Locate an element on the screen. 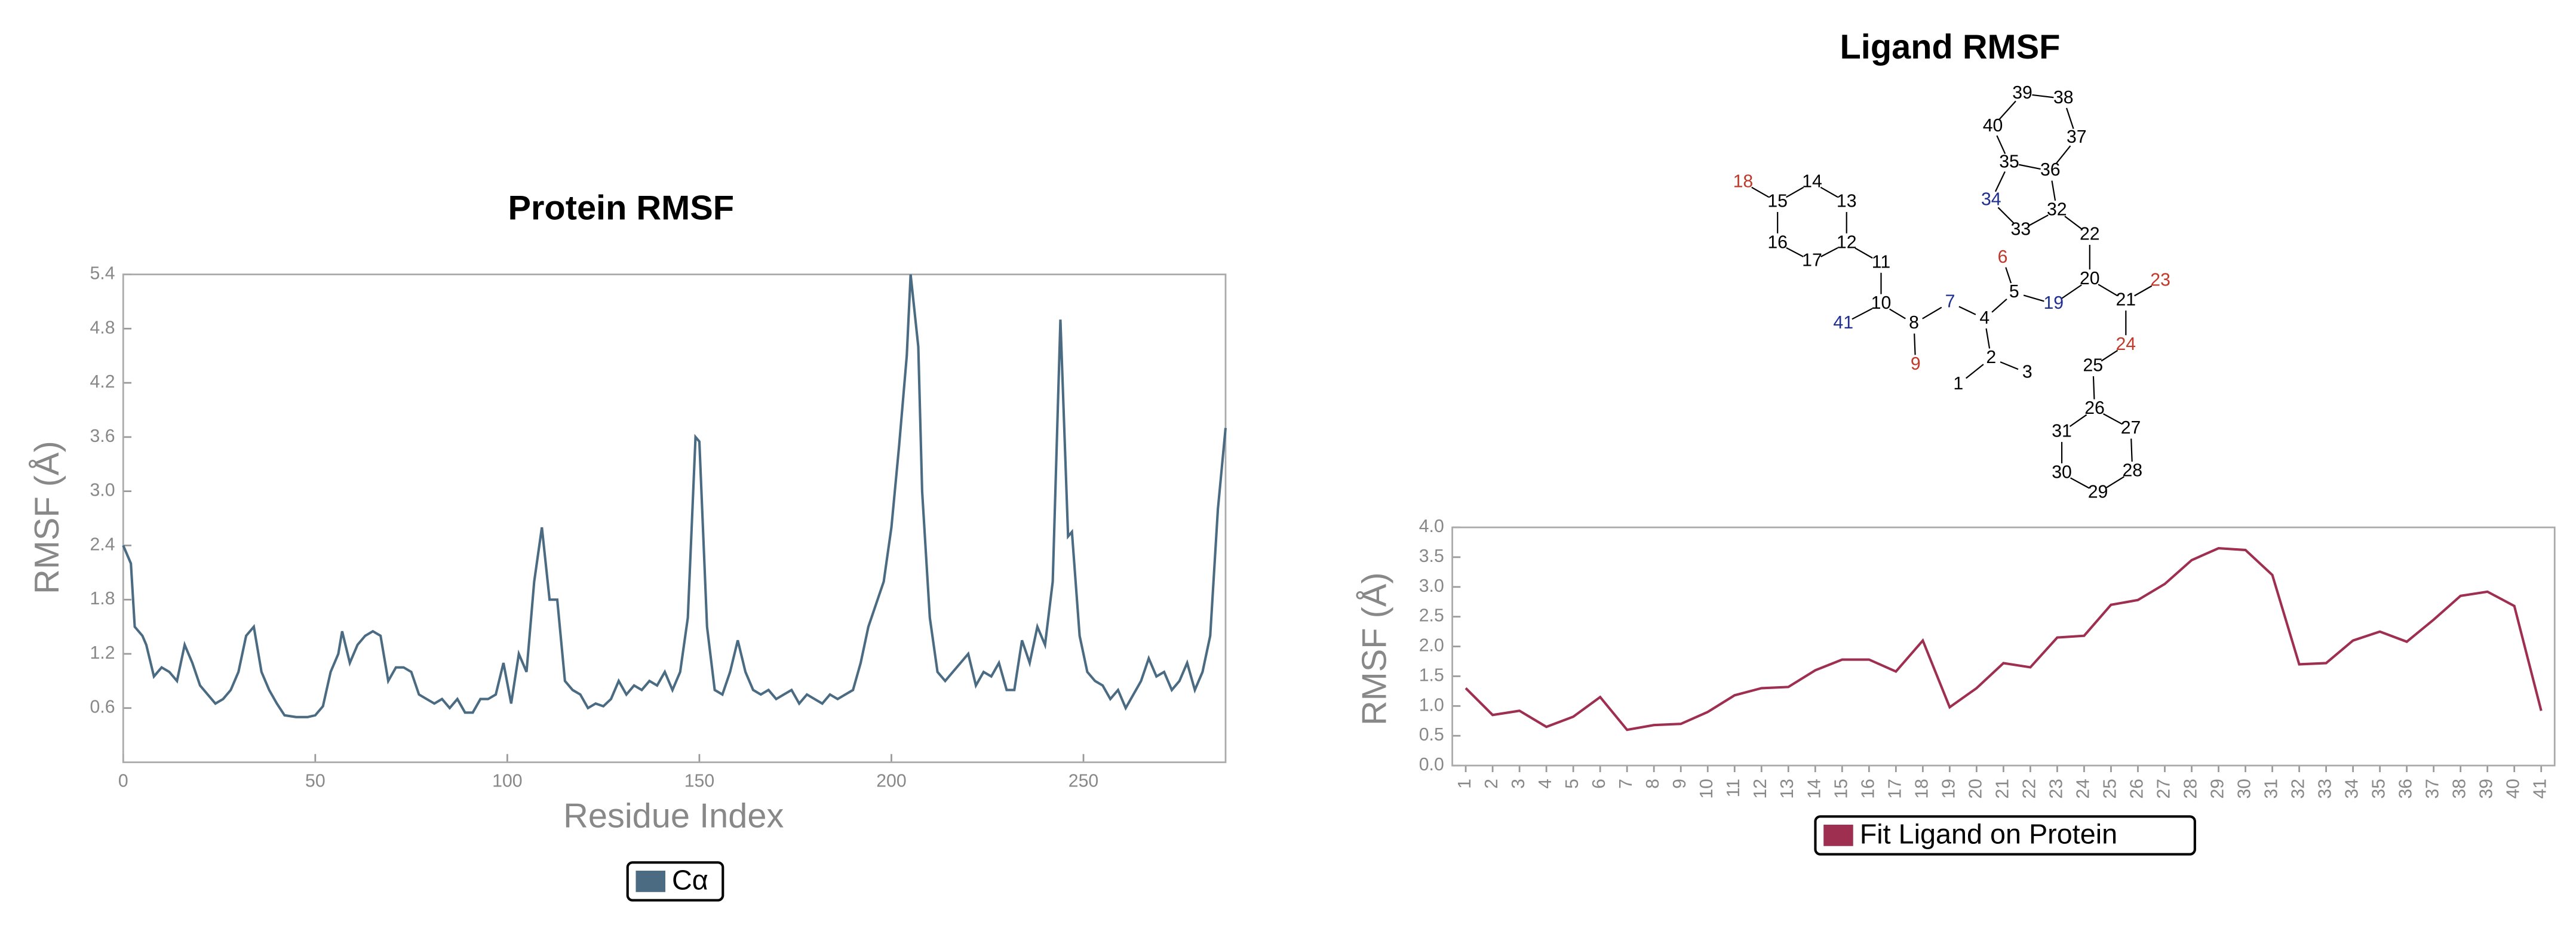 This screenshot has width=2576, height=925. plot-frame is located at coordinates (2003, 646).